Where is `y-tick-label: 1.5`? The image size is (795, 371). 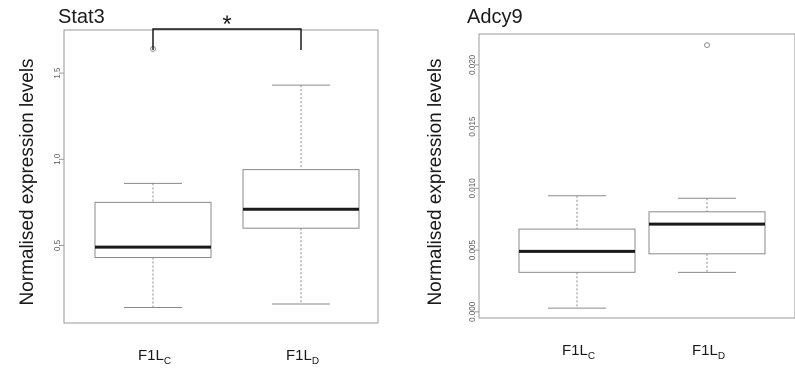 y-tick-label: 1.5 is located at coordinates (57, 73).